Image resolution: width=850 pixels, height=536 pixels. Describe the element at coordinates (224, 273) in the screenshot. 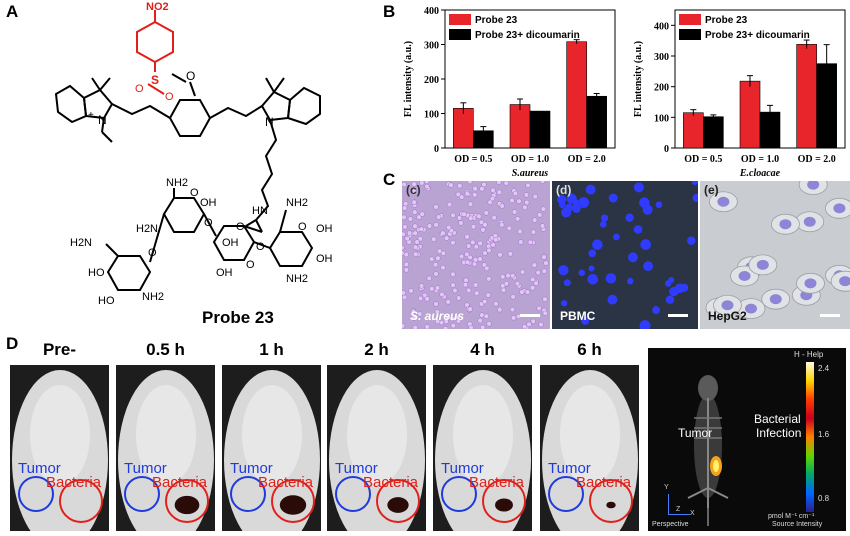

I see `oh-label-3: OH` at that location.